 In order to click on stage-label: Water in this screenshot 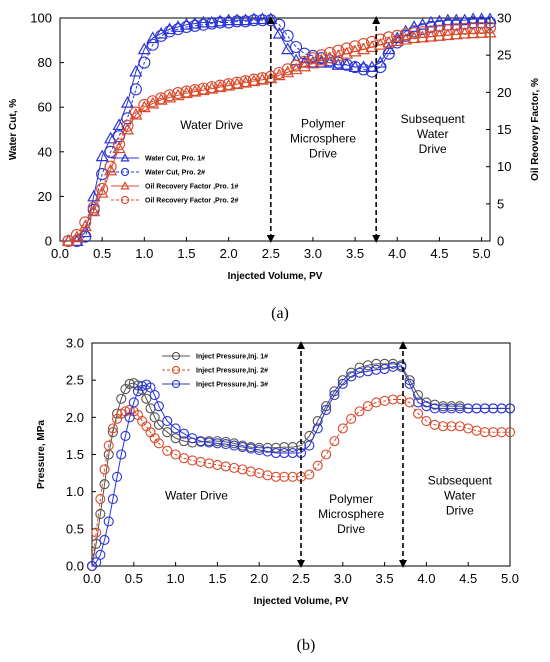, I will do `click(460, 495)`.